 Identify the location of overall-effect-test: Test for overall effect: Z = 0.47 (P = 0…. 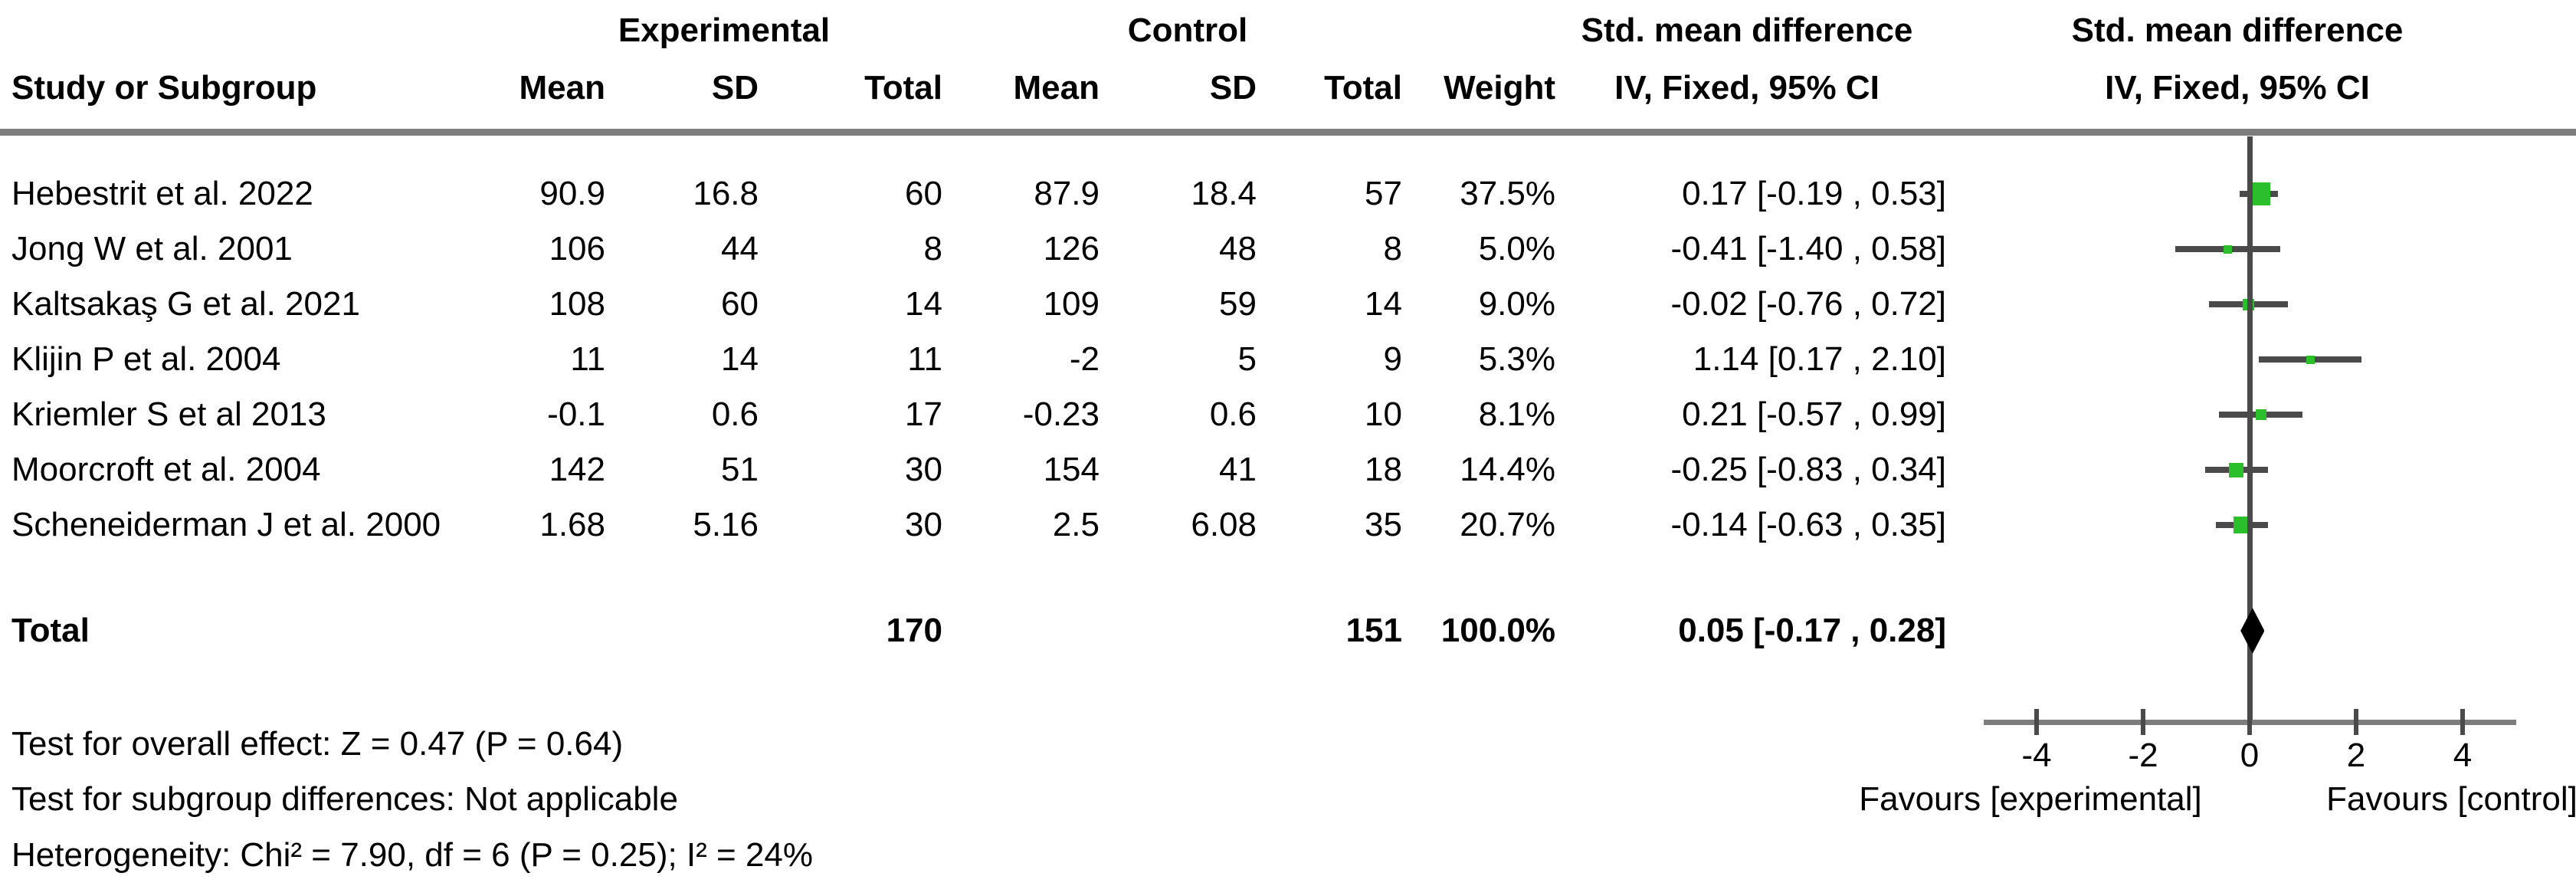
(317, 744).